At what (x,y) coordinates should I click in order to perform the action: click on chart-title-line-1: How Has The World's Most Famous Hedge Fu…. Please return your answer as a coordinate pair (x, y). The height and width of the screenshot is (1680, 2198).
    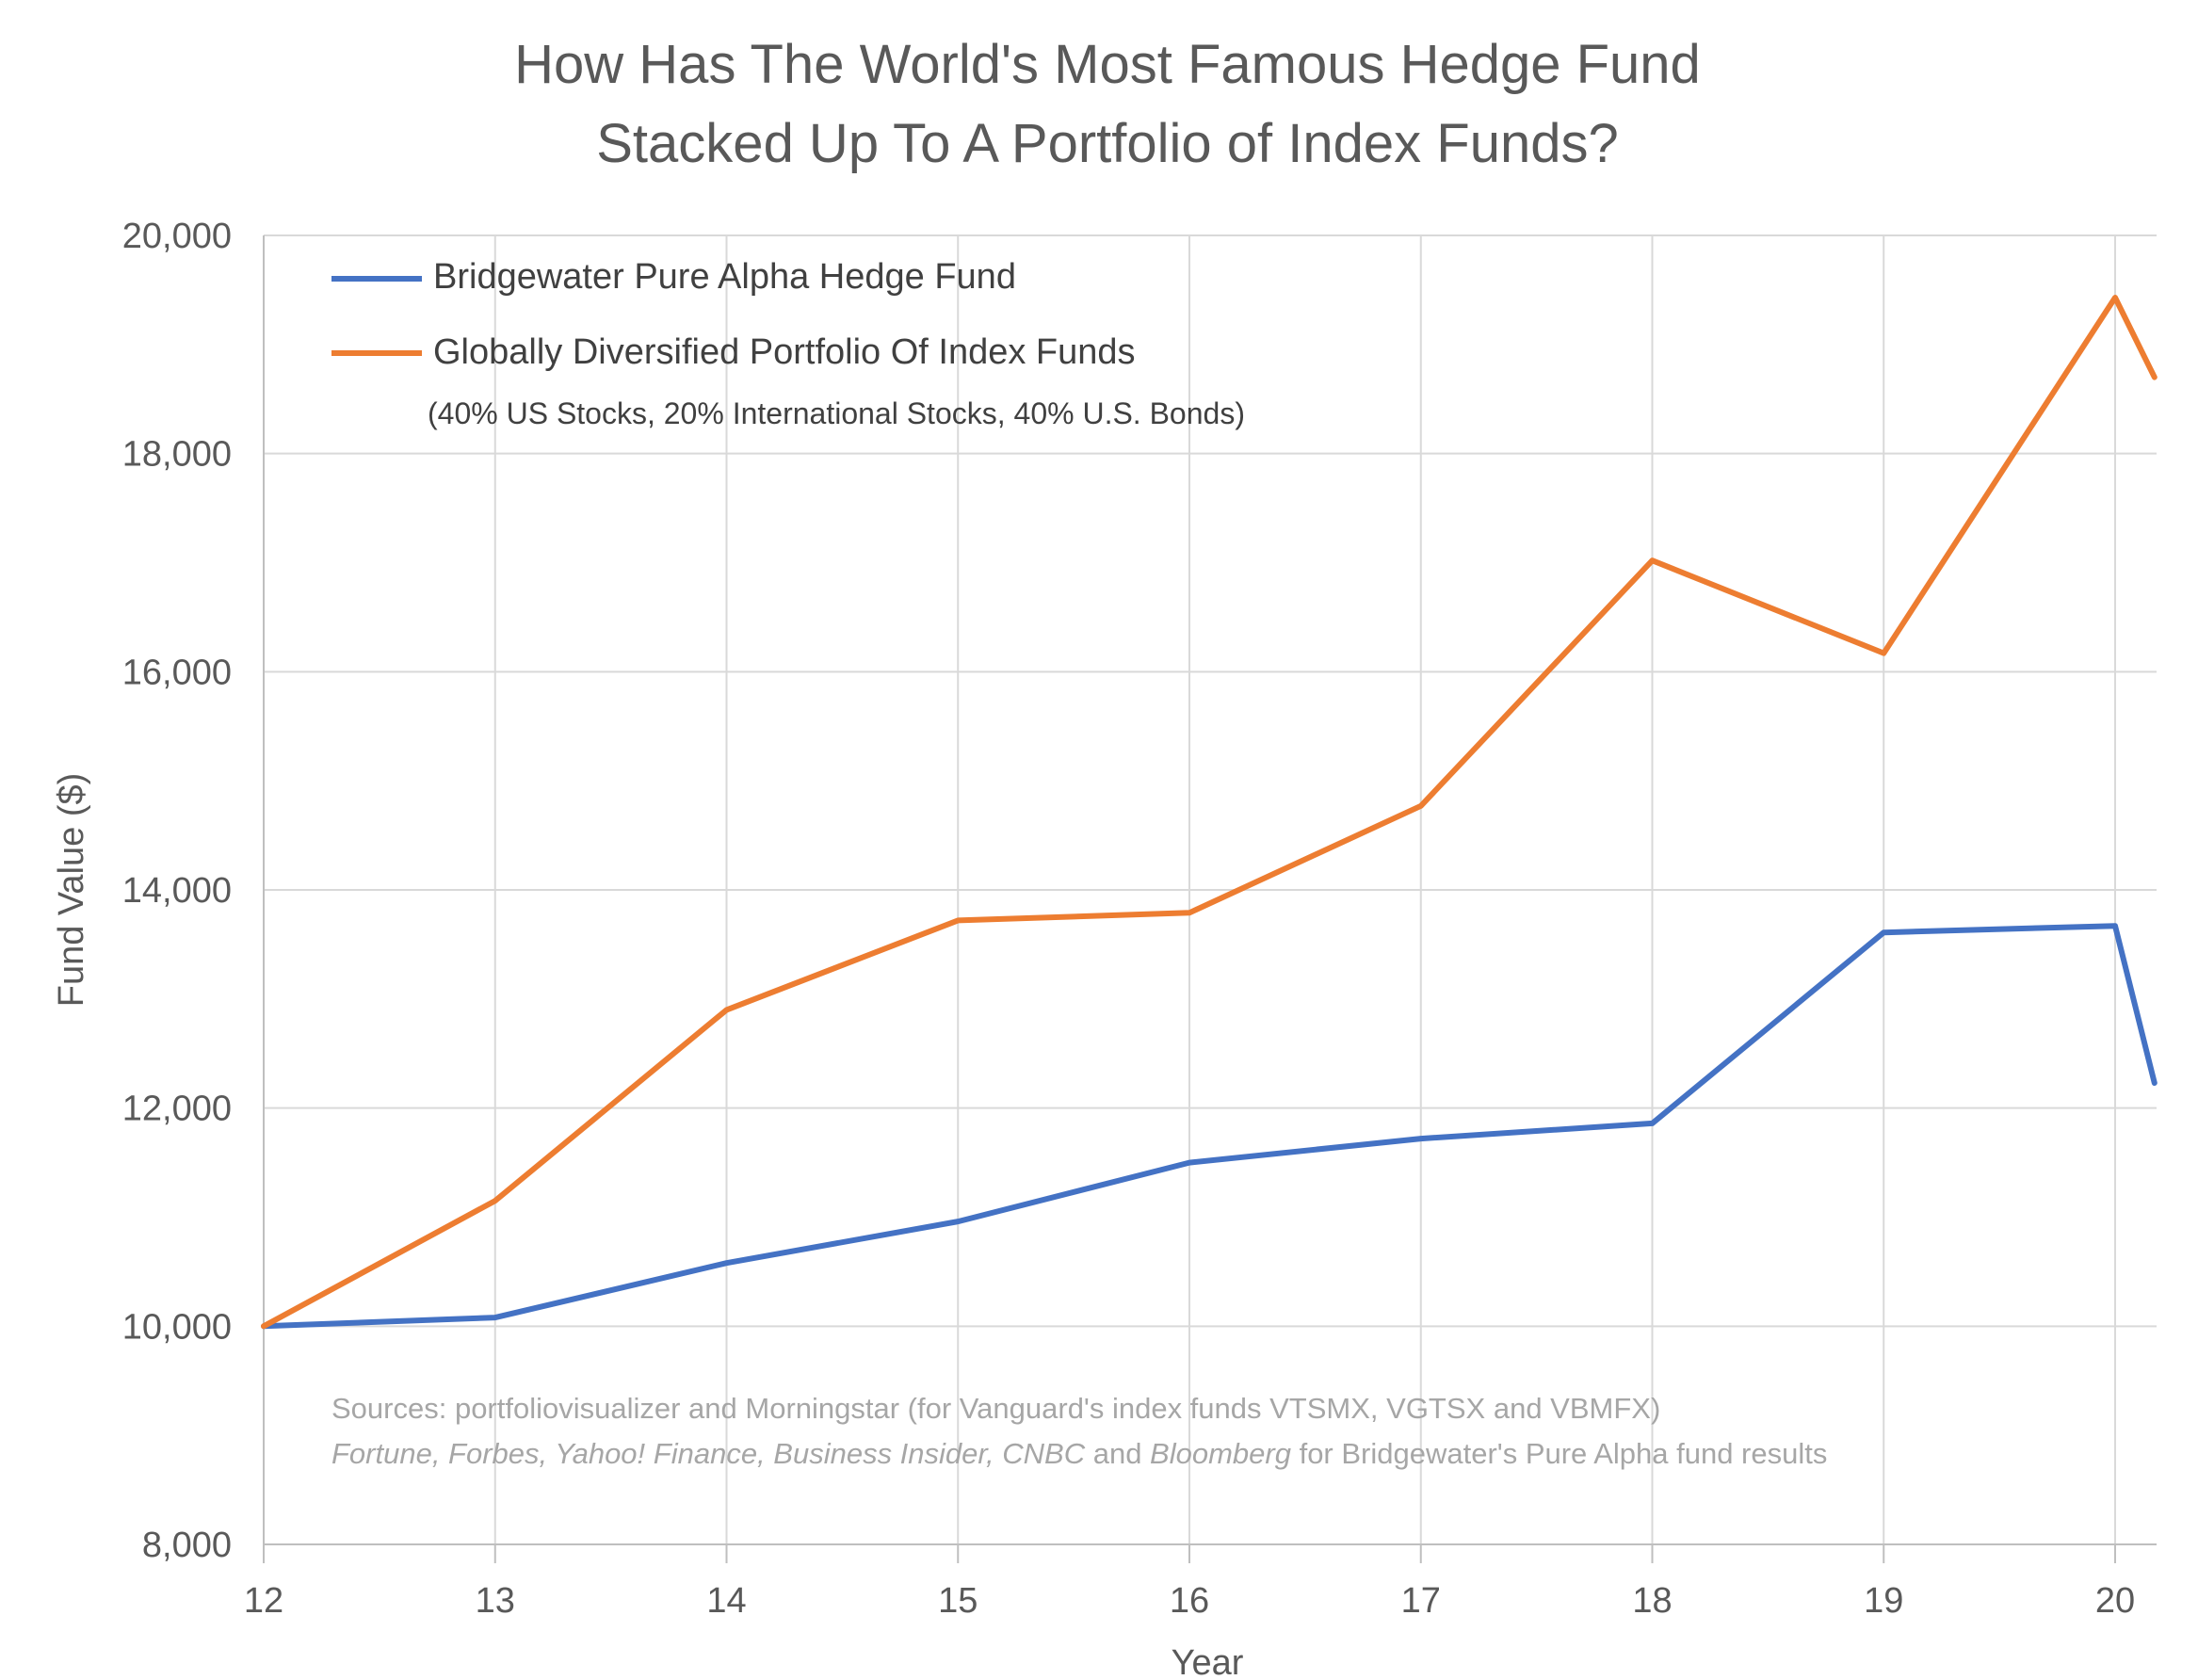
    Looking at the image, I should click on (1107, 65).